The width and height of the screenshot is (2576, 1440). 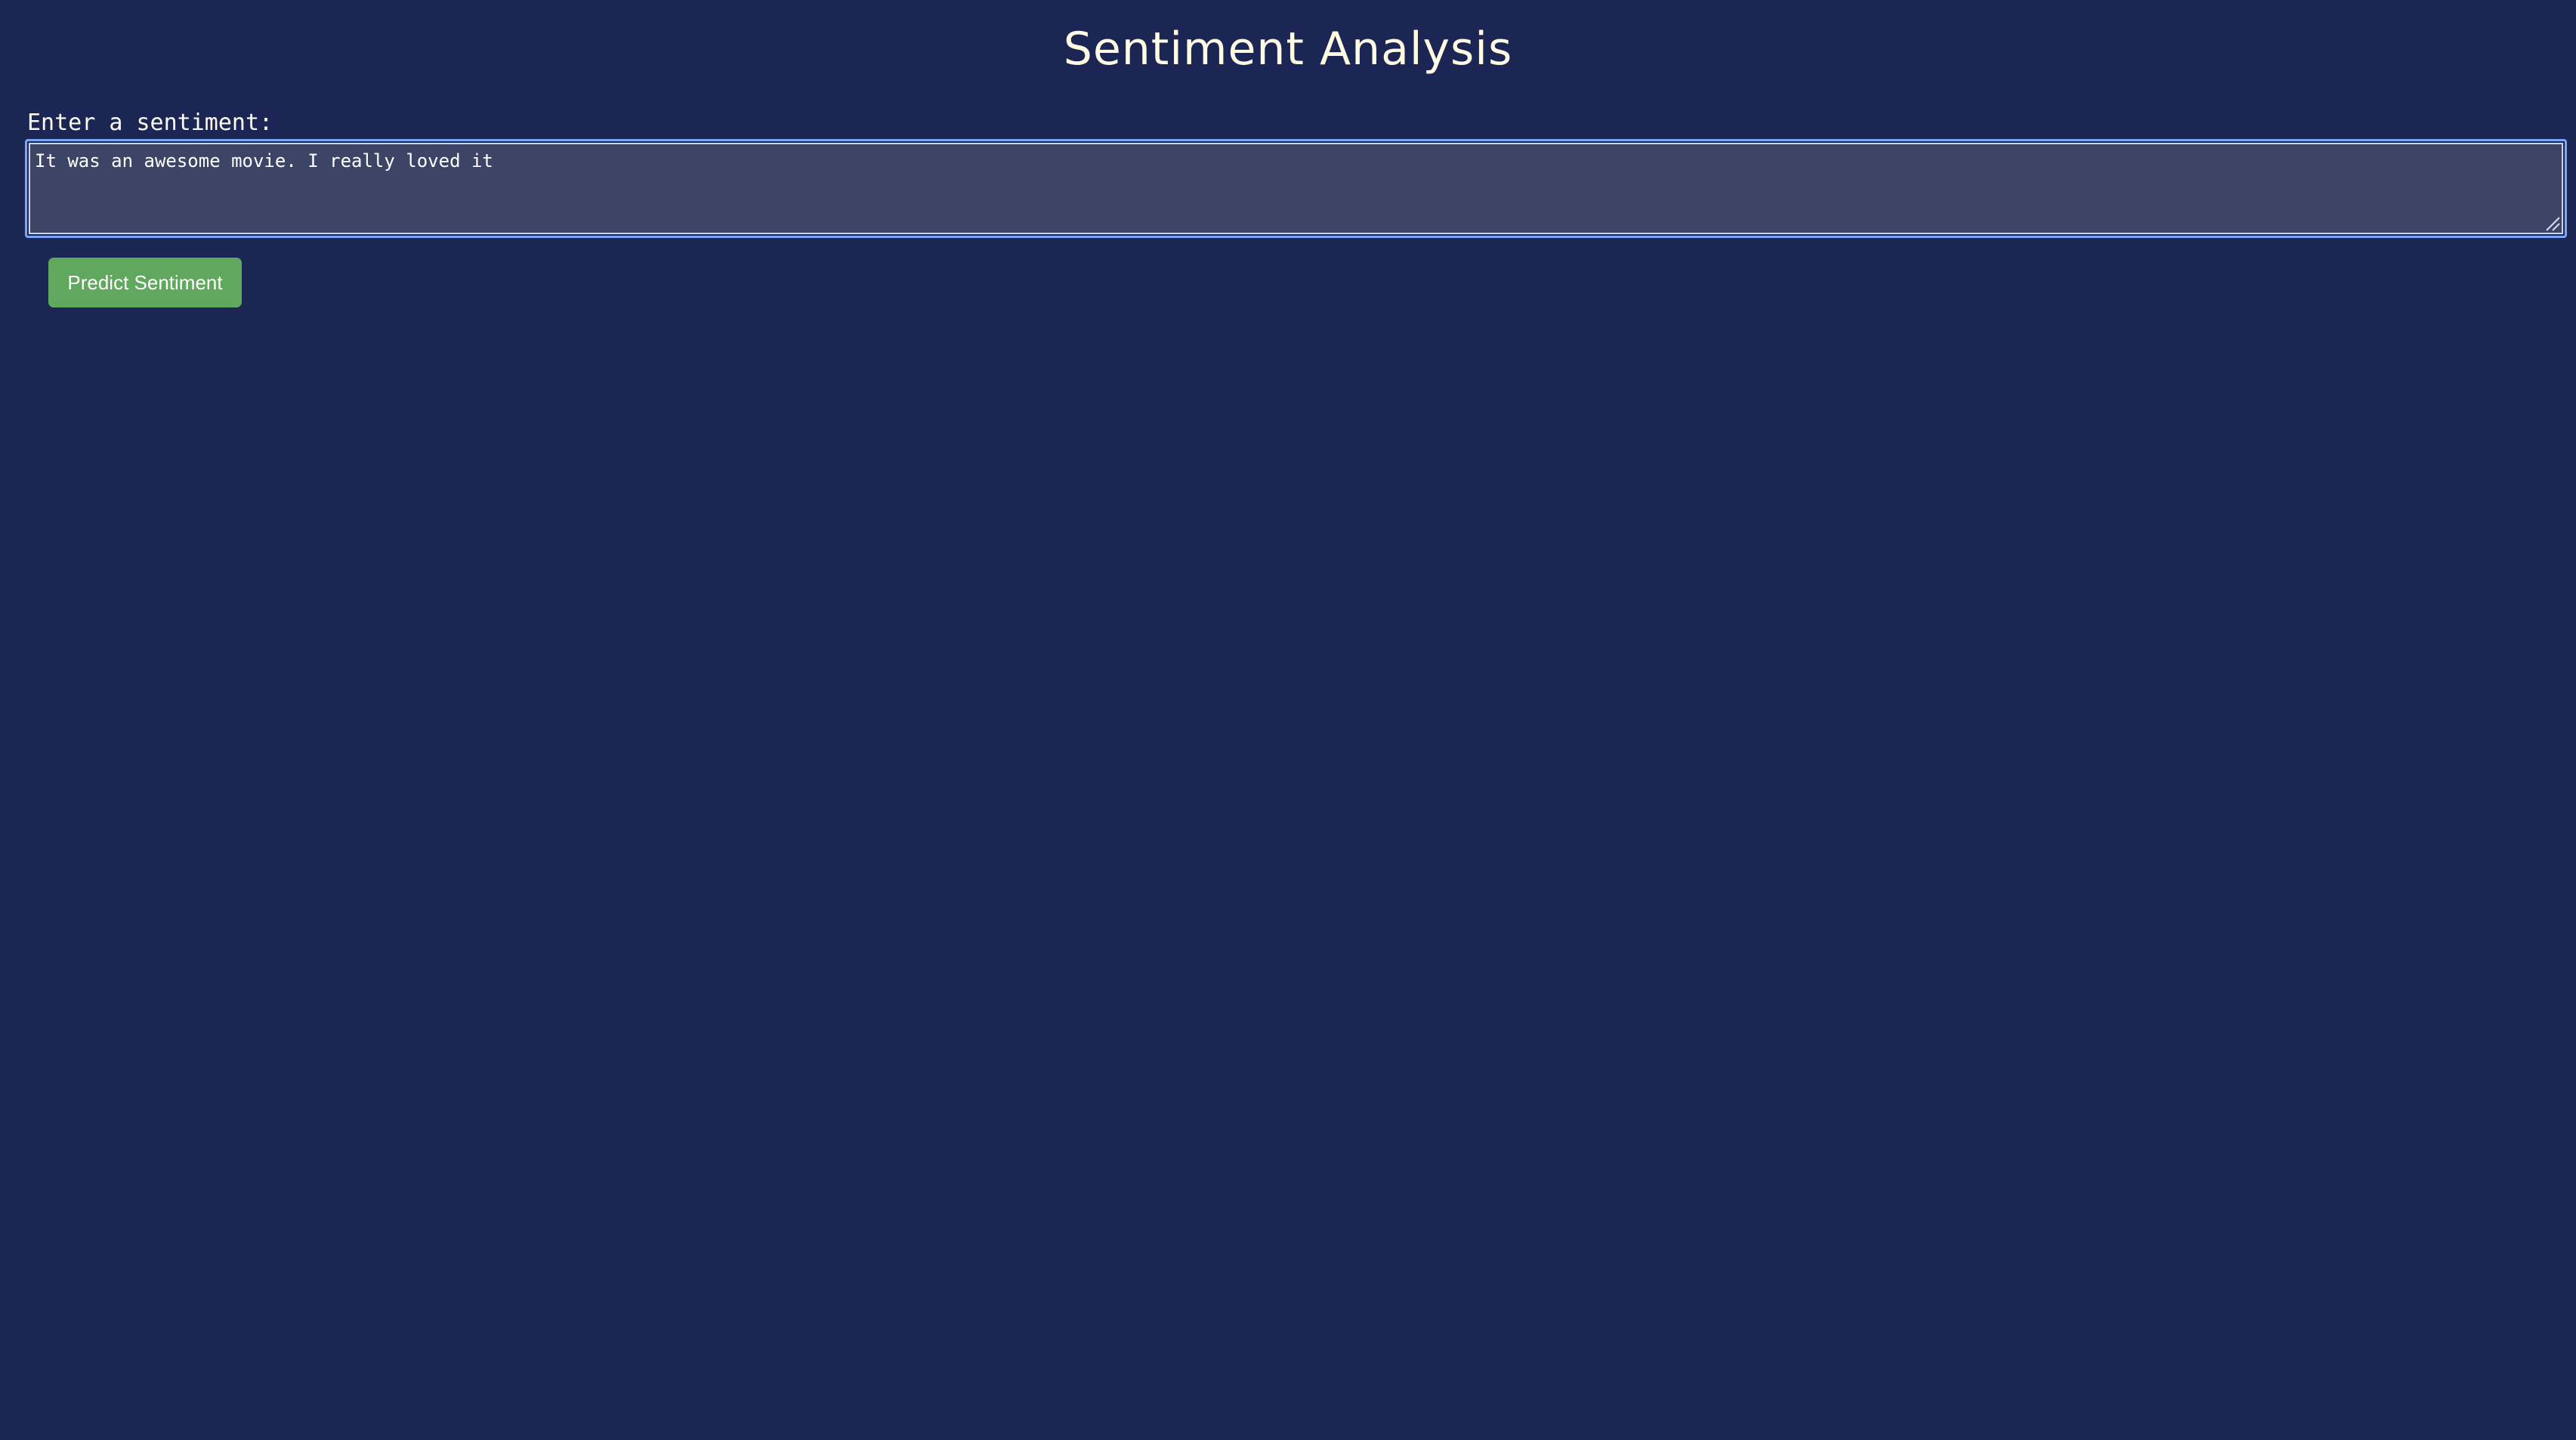 I want to click on sentiment-label: Enter a sentiment:, so click(x=150, y=123).